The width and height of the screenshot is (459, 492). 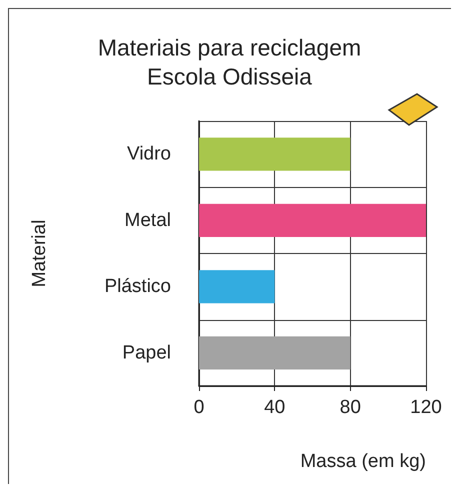 I want to click on x-tick-label: 120, so click(x=426, y=407).